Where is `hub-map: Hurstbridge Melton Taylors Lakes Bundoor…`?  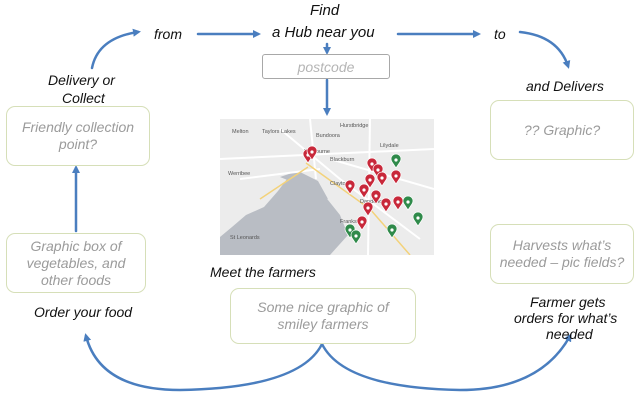
hub-map: Hurstbridge Melton Taylors Lakes Bundoor… is located at coordinates (327, 187).